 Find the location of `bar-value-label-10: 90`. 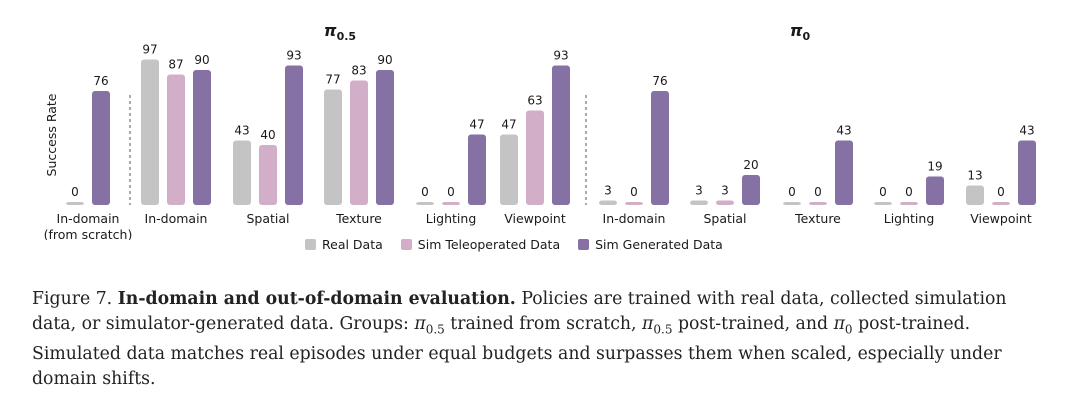

bar-value-label-10: 90 is located at coordinates (384, 60).